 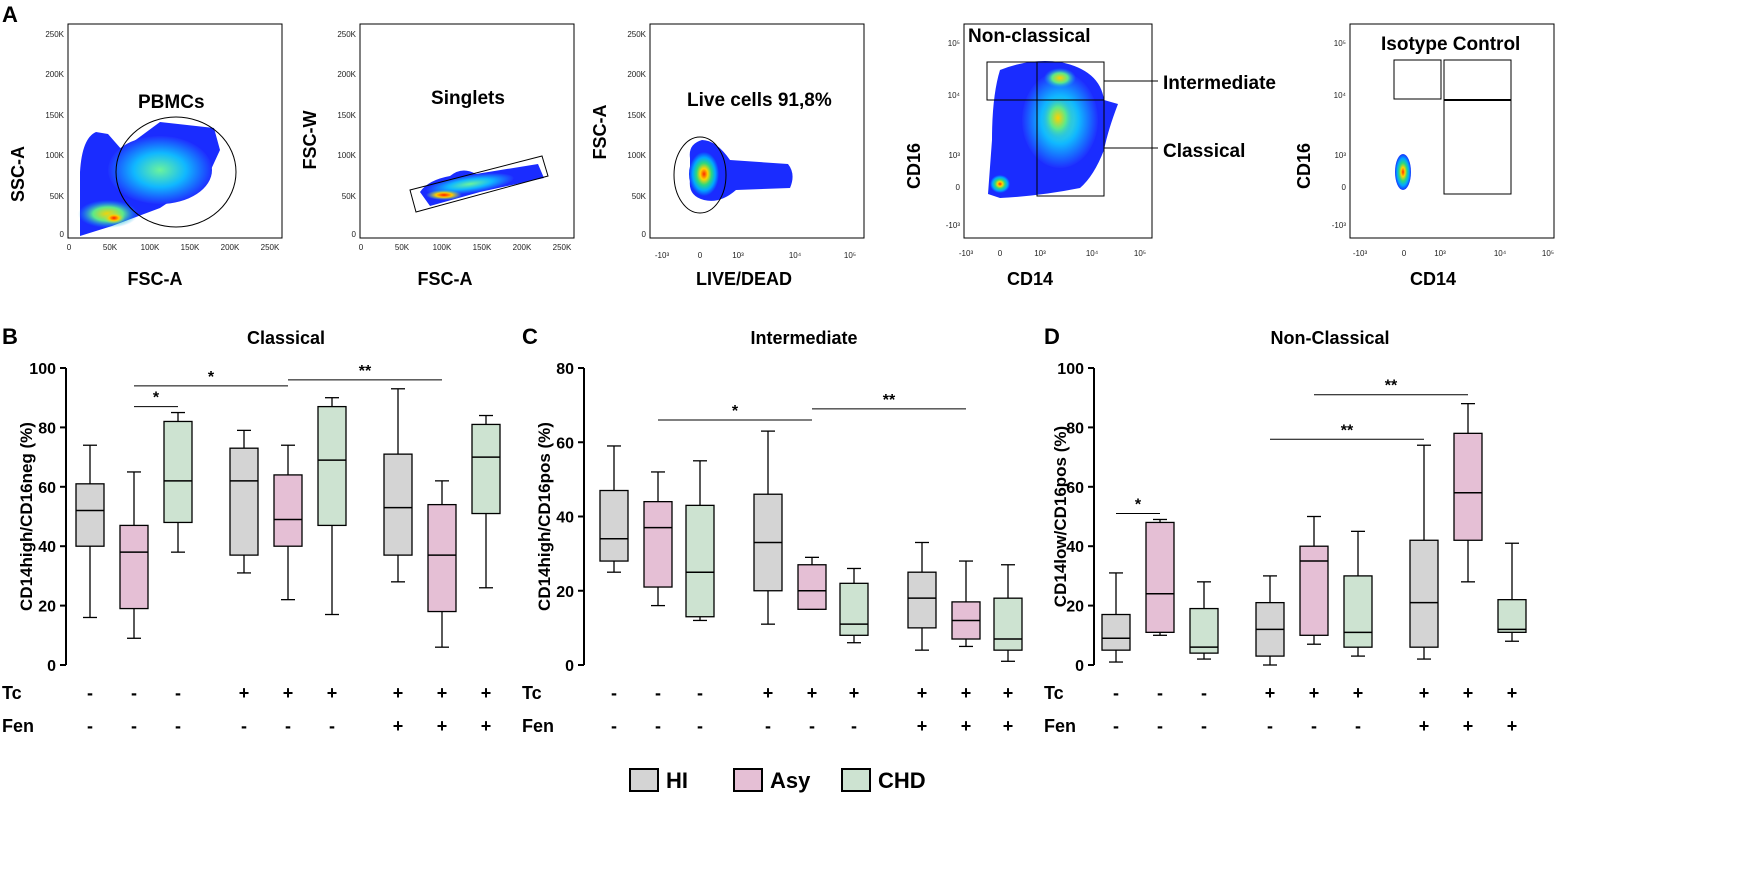 I want to click on gate-label: Non-classical, so click(x=1029, y=36).